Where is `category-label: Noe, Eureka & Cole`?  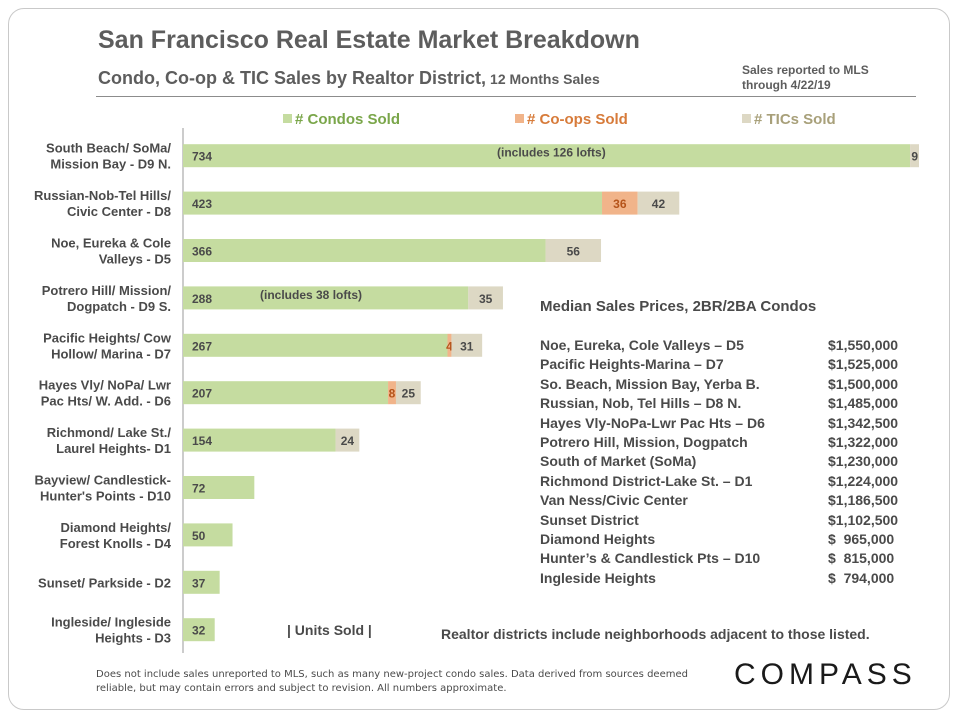 category-label: Noe, Eureka & Cole is located at coordinates (111, 243).